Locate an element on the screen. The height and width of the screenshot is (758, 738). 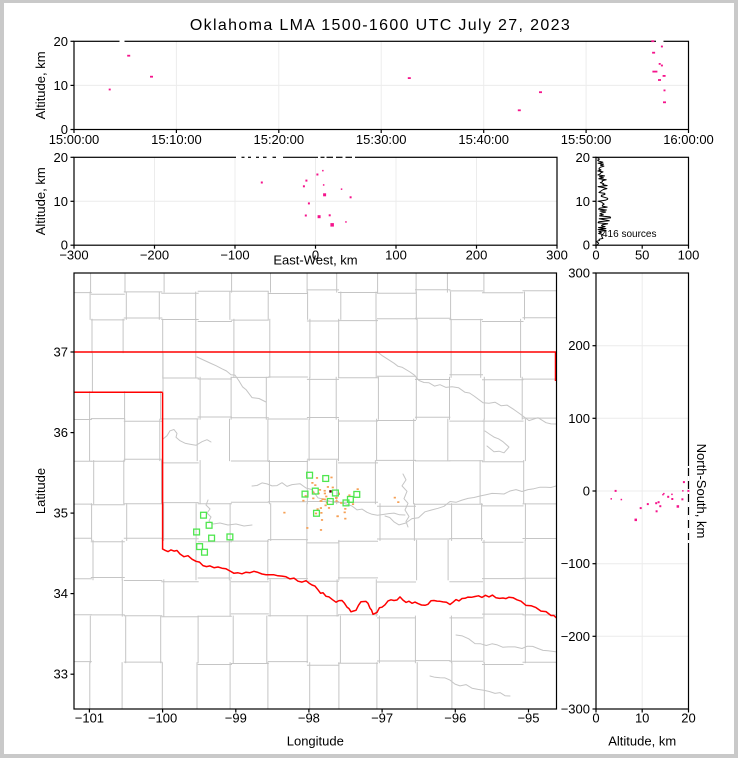
svg-text: 15:30:00 is located at coordinates (381, 139).